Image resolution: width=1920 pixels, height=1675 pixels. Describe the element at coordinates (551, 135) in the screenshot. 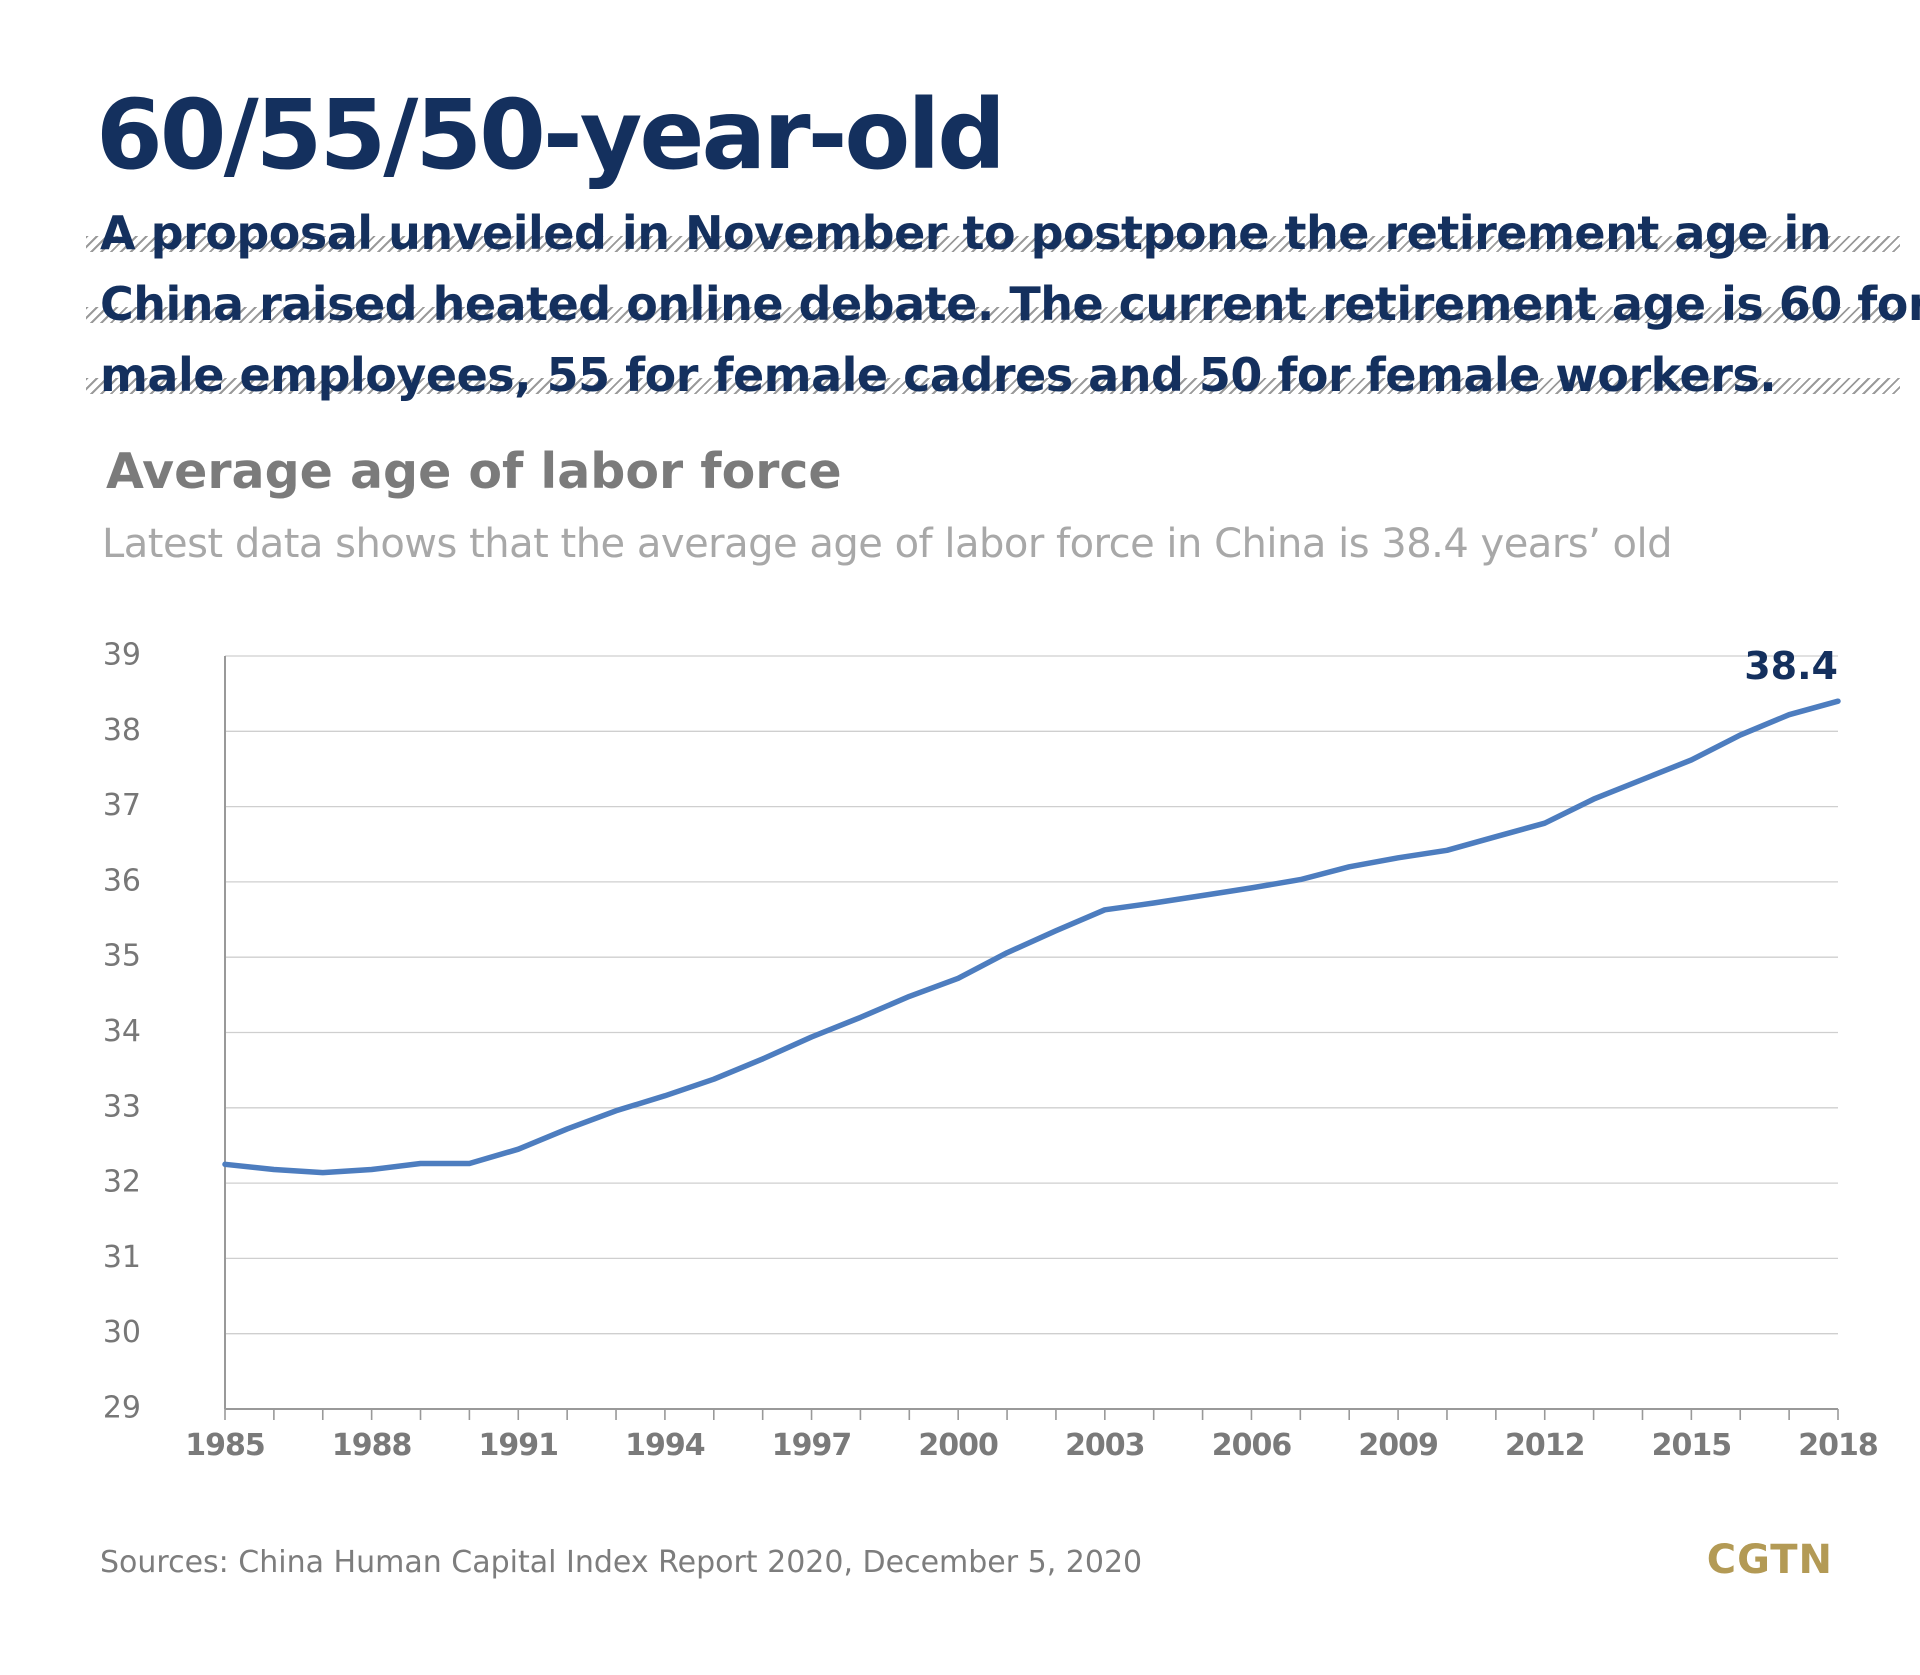

I see `headline: 60/55/50-year-old` at that location.